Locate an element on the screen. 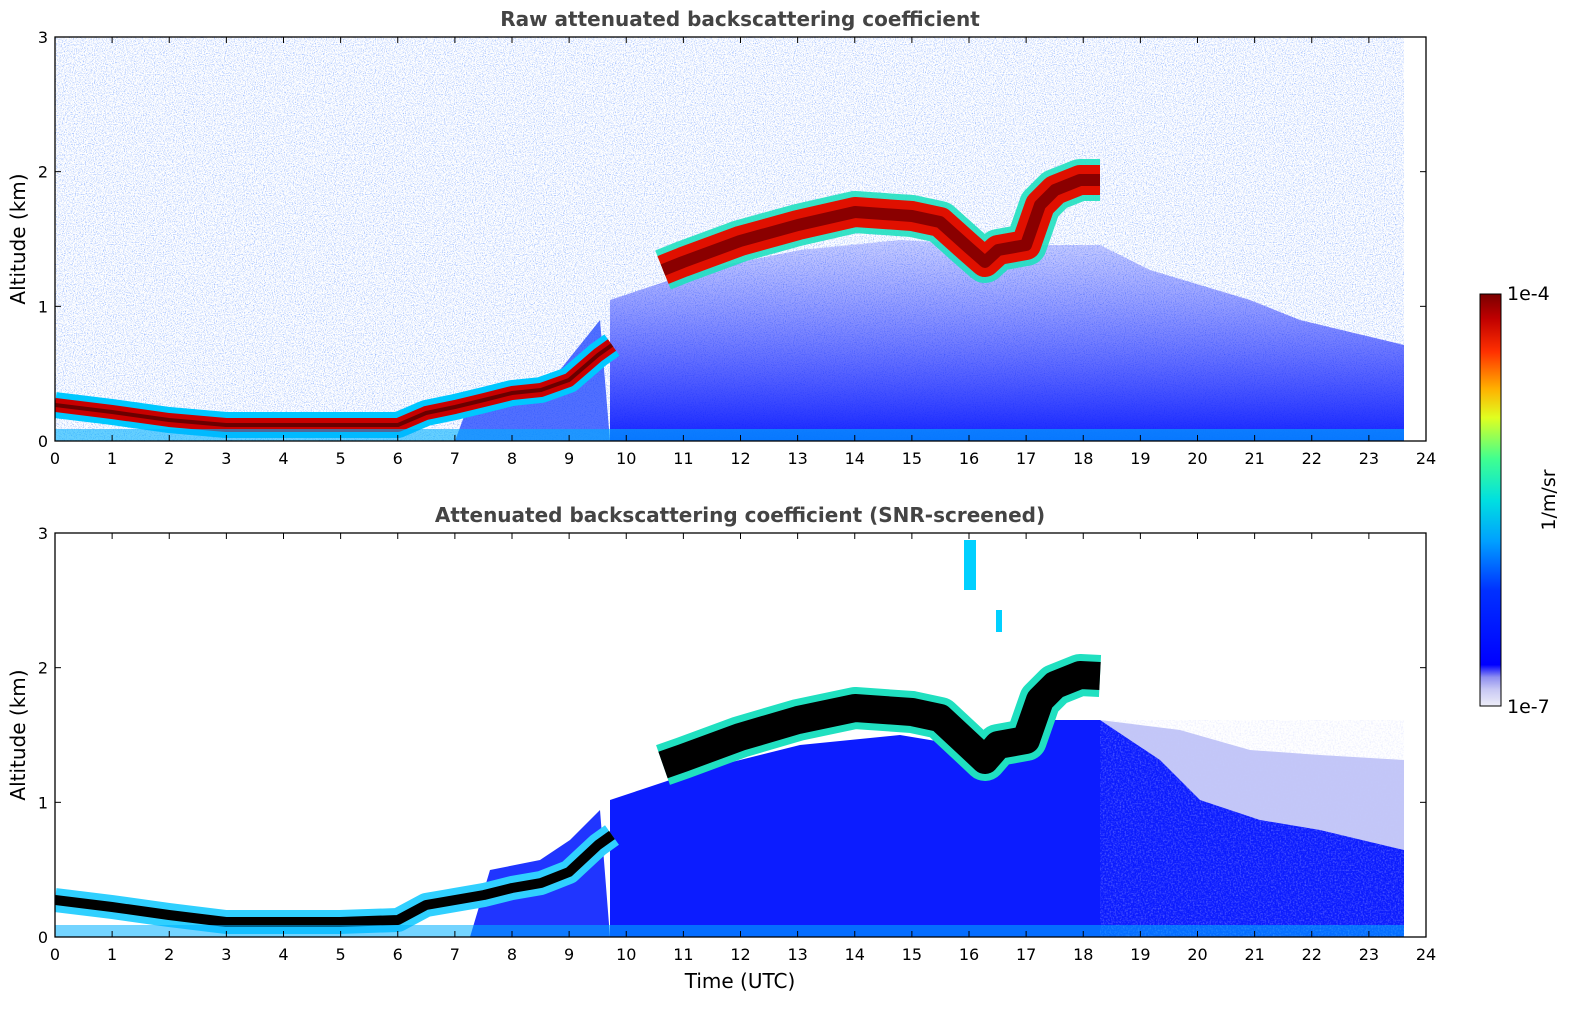  top-aerosol-layer-core is located at coordinates (334, 385).